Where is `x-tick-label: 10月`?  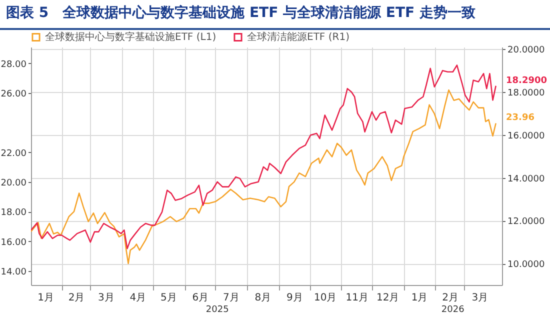
x-tick-label: 10月 is located at coordinates (325, 298).